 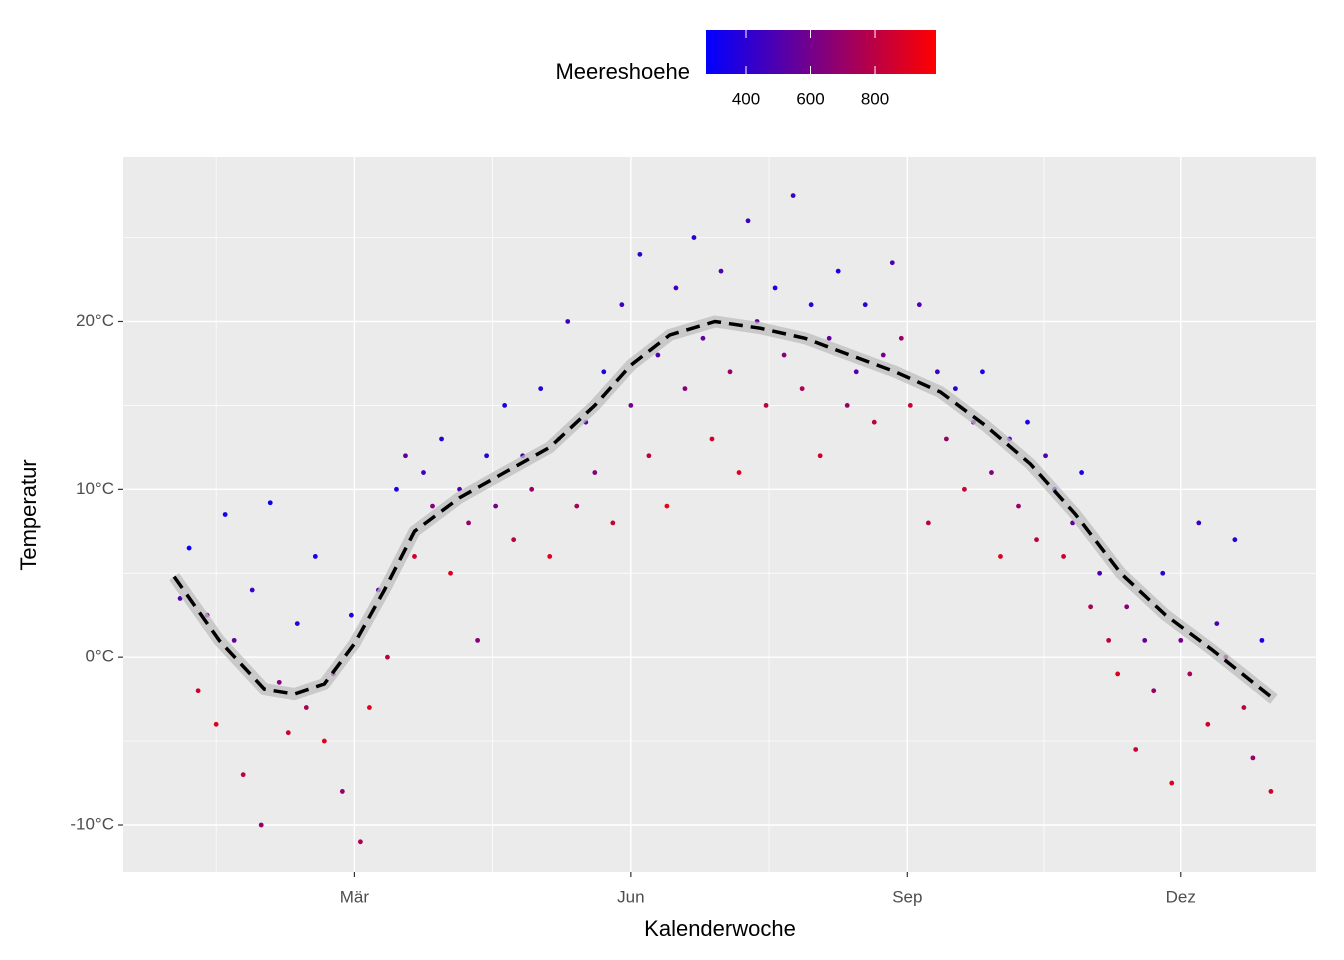 I want to click on x-tick-label: Sep, so click(x=907, y=896).